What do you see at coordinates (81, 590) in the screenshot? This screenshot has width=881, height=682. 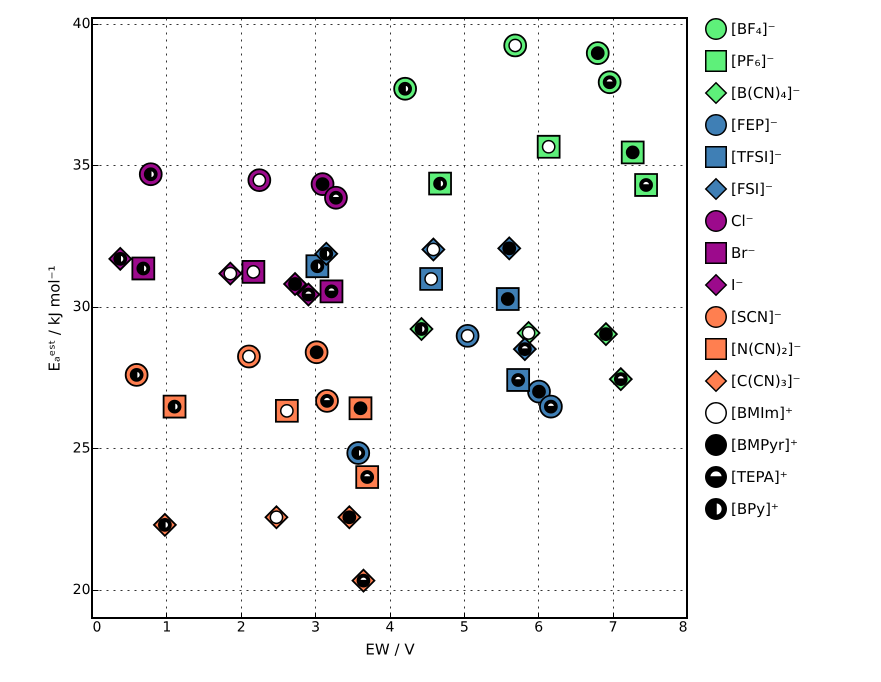 I see `y-tick-label: 20` at bounding box center [81, 590].